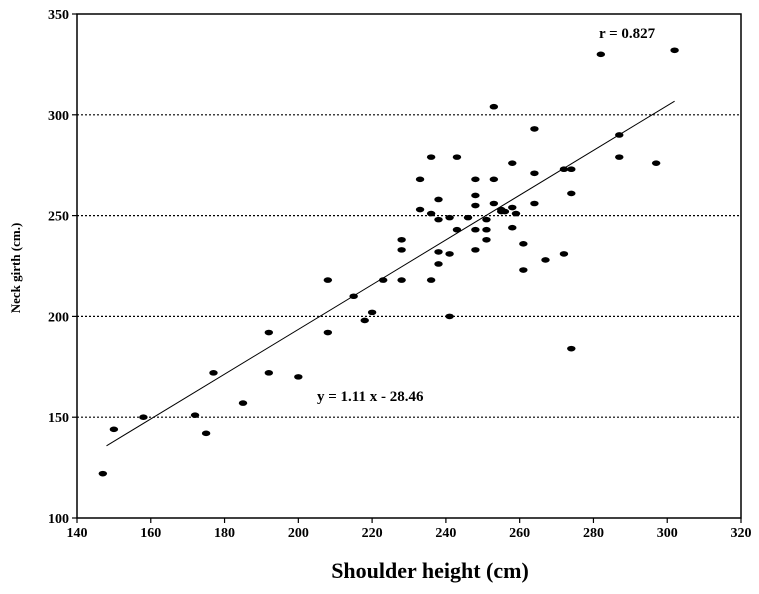  I want to click on x-tick-label-200: 200, so click(298, 533).